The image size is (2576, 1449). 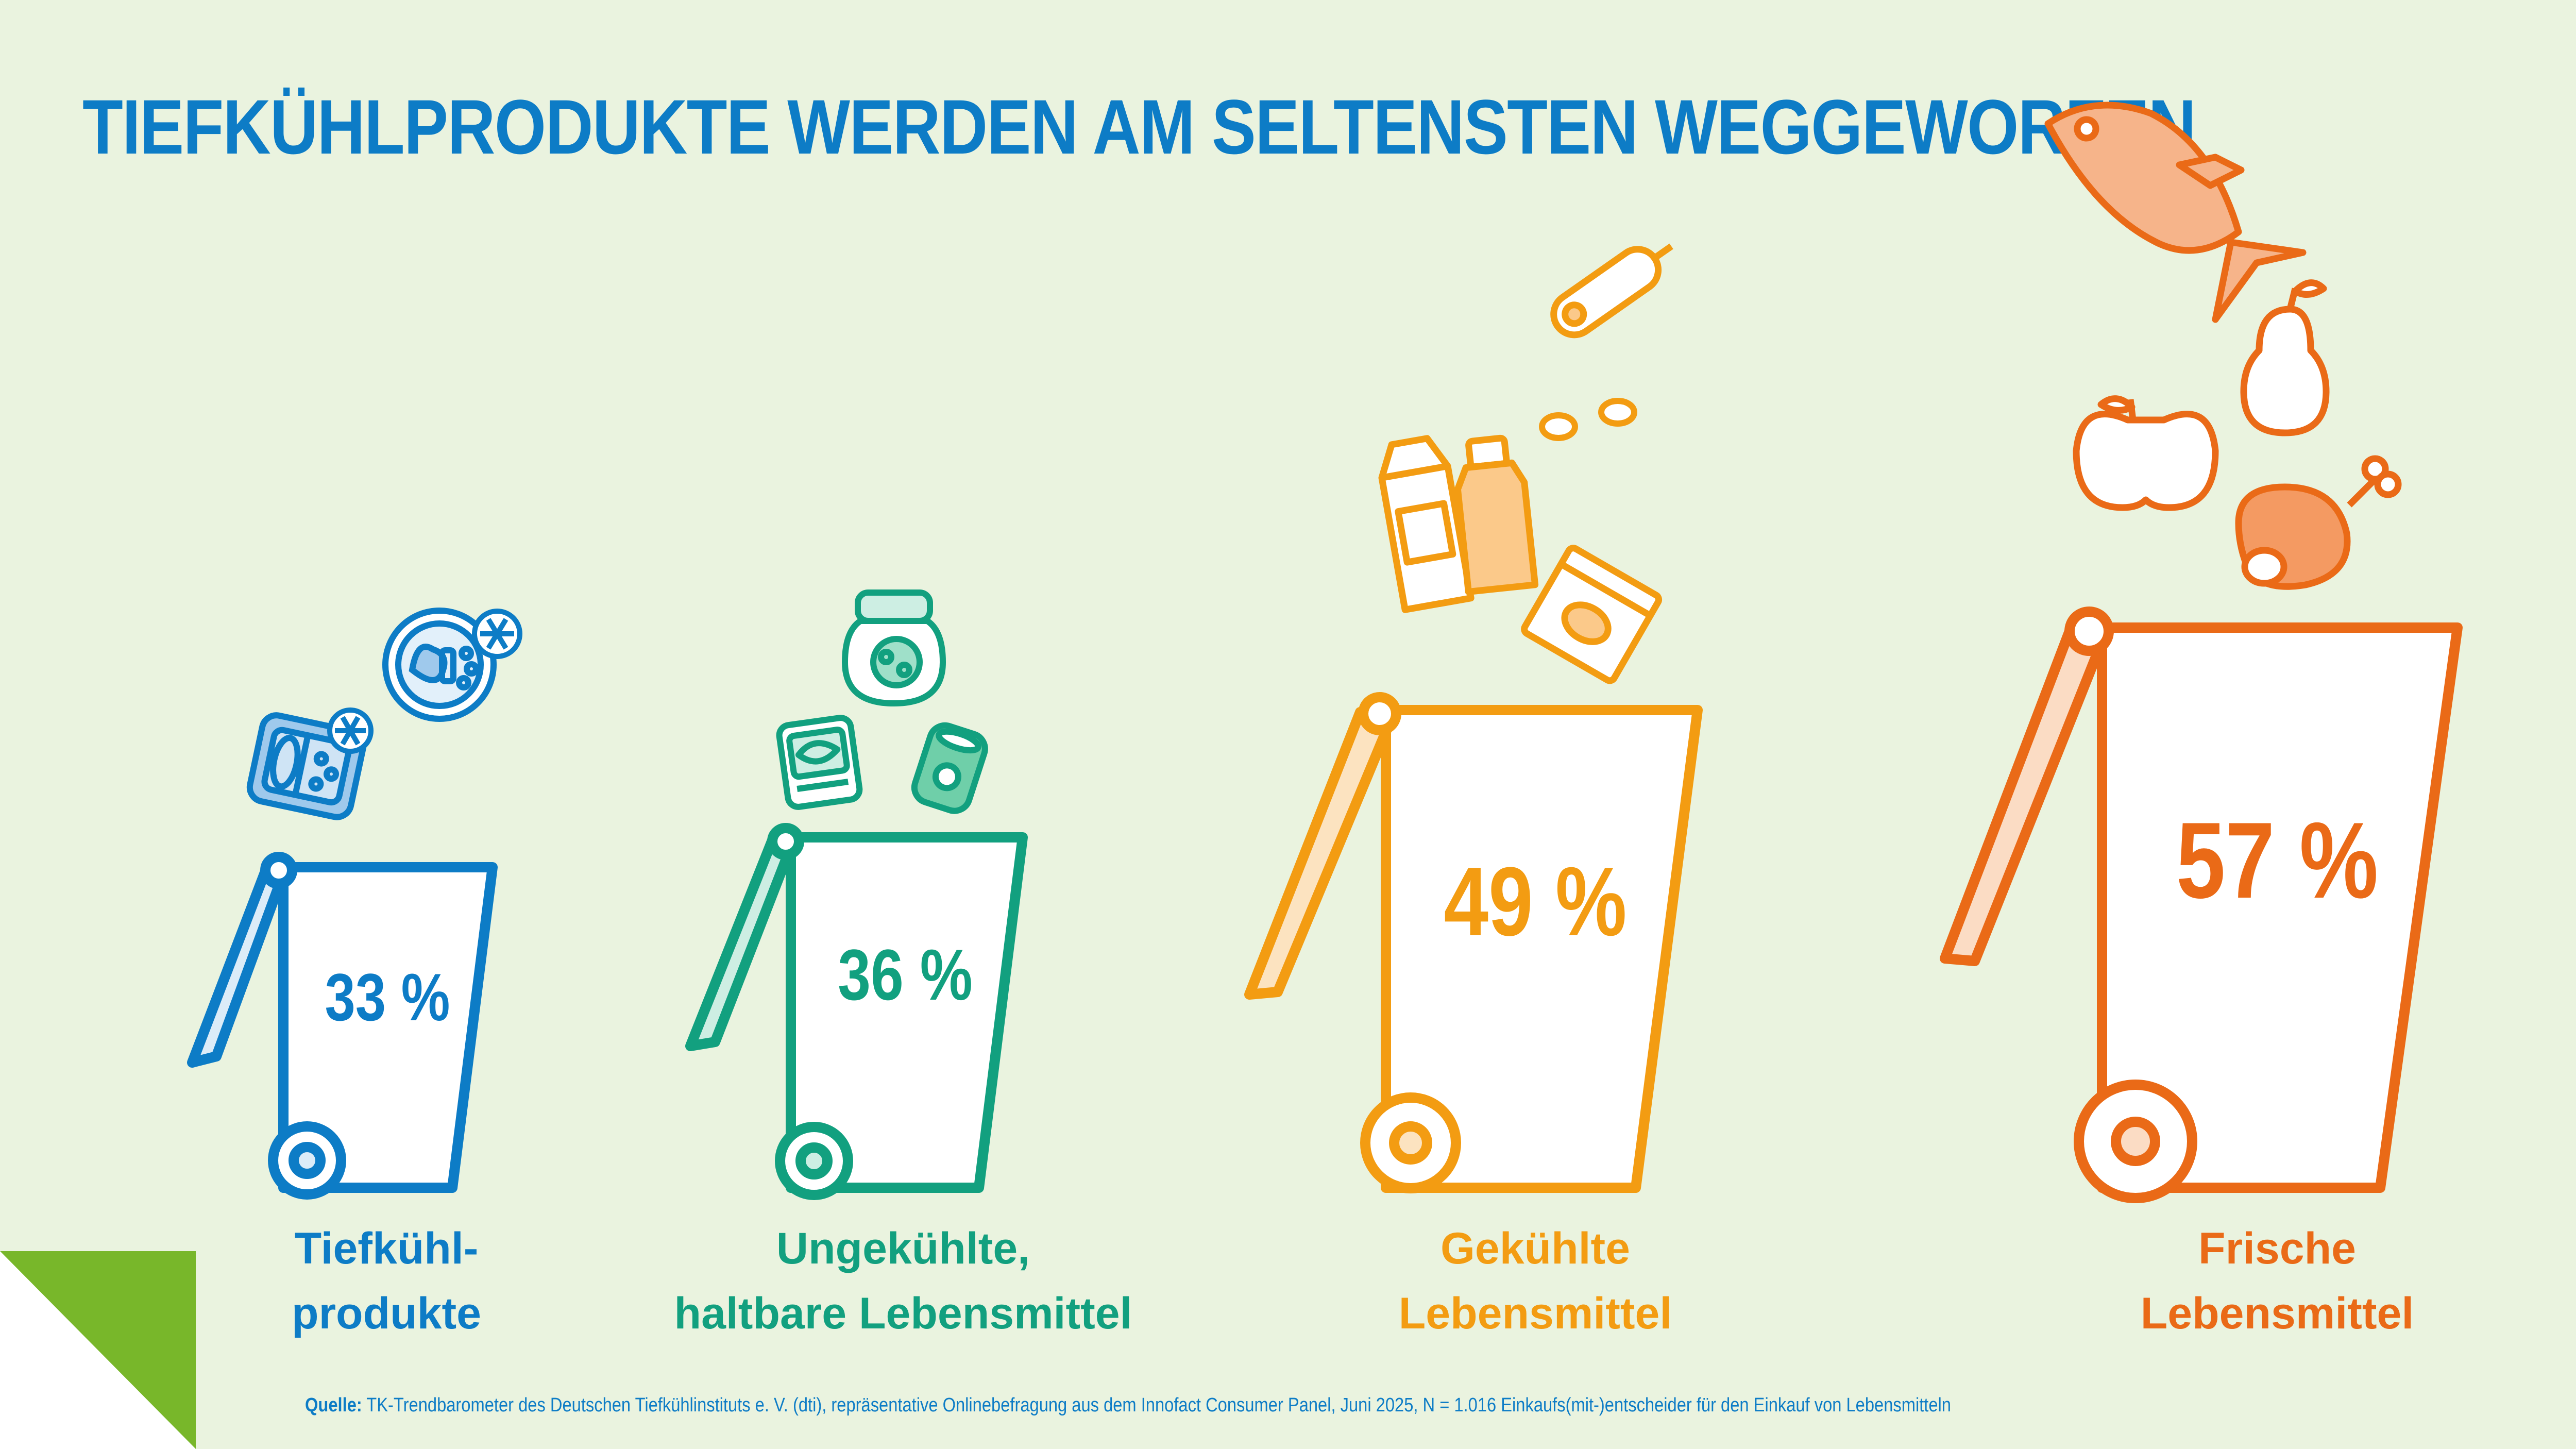 I want to click on bin-frozen-lid, so click(x=238, y=965).